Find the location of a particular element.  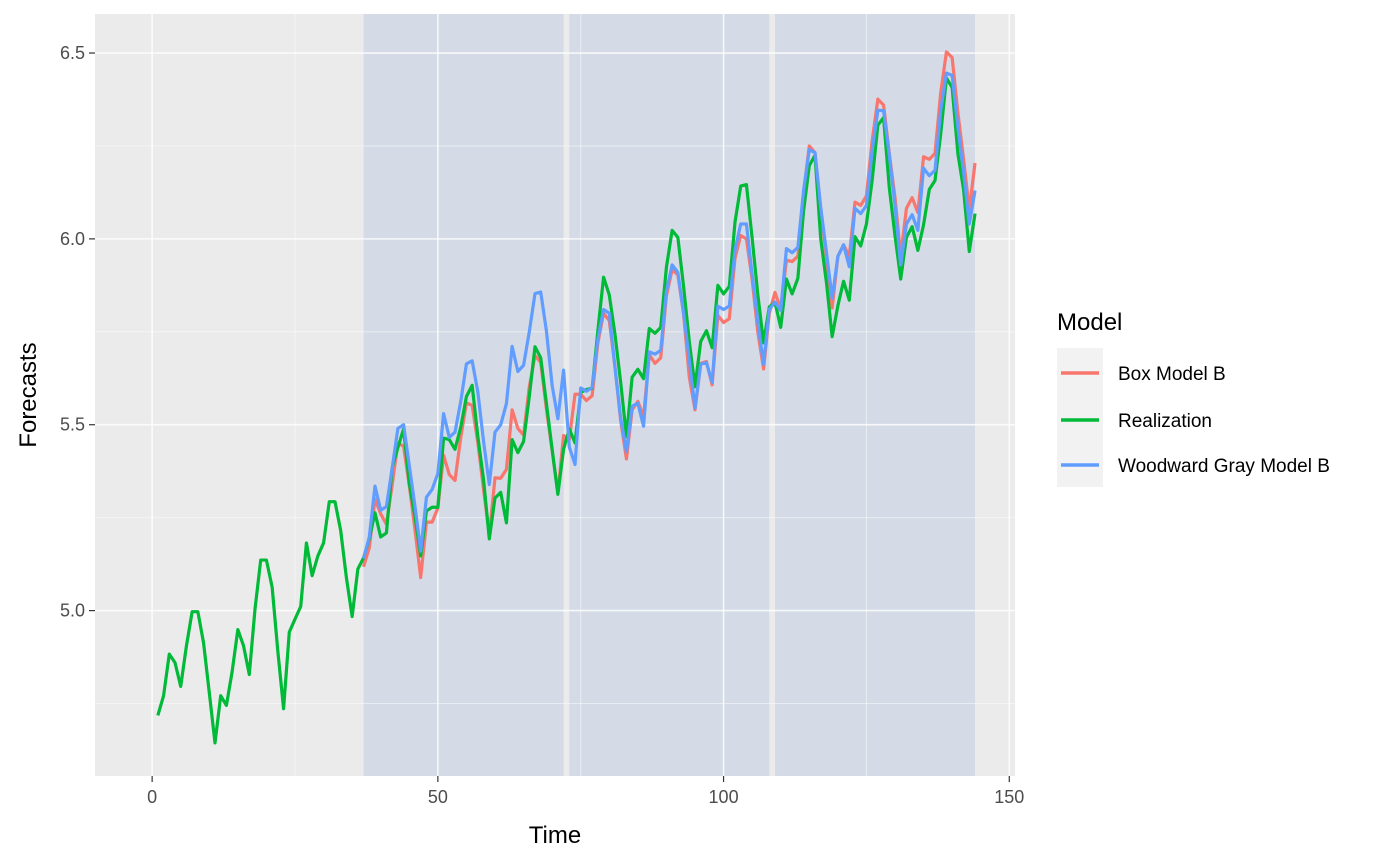

y-tick-label: 6.5 is located at coordinates (72, 53).